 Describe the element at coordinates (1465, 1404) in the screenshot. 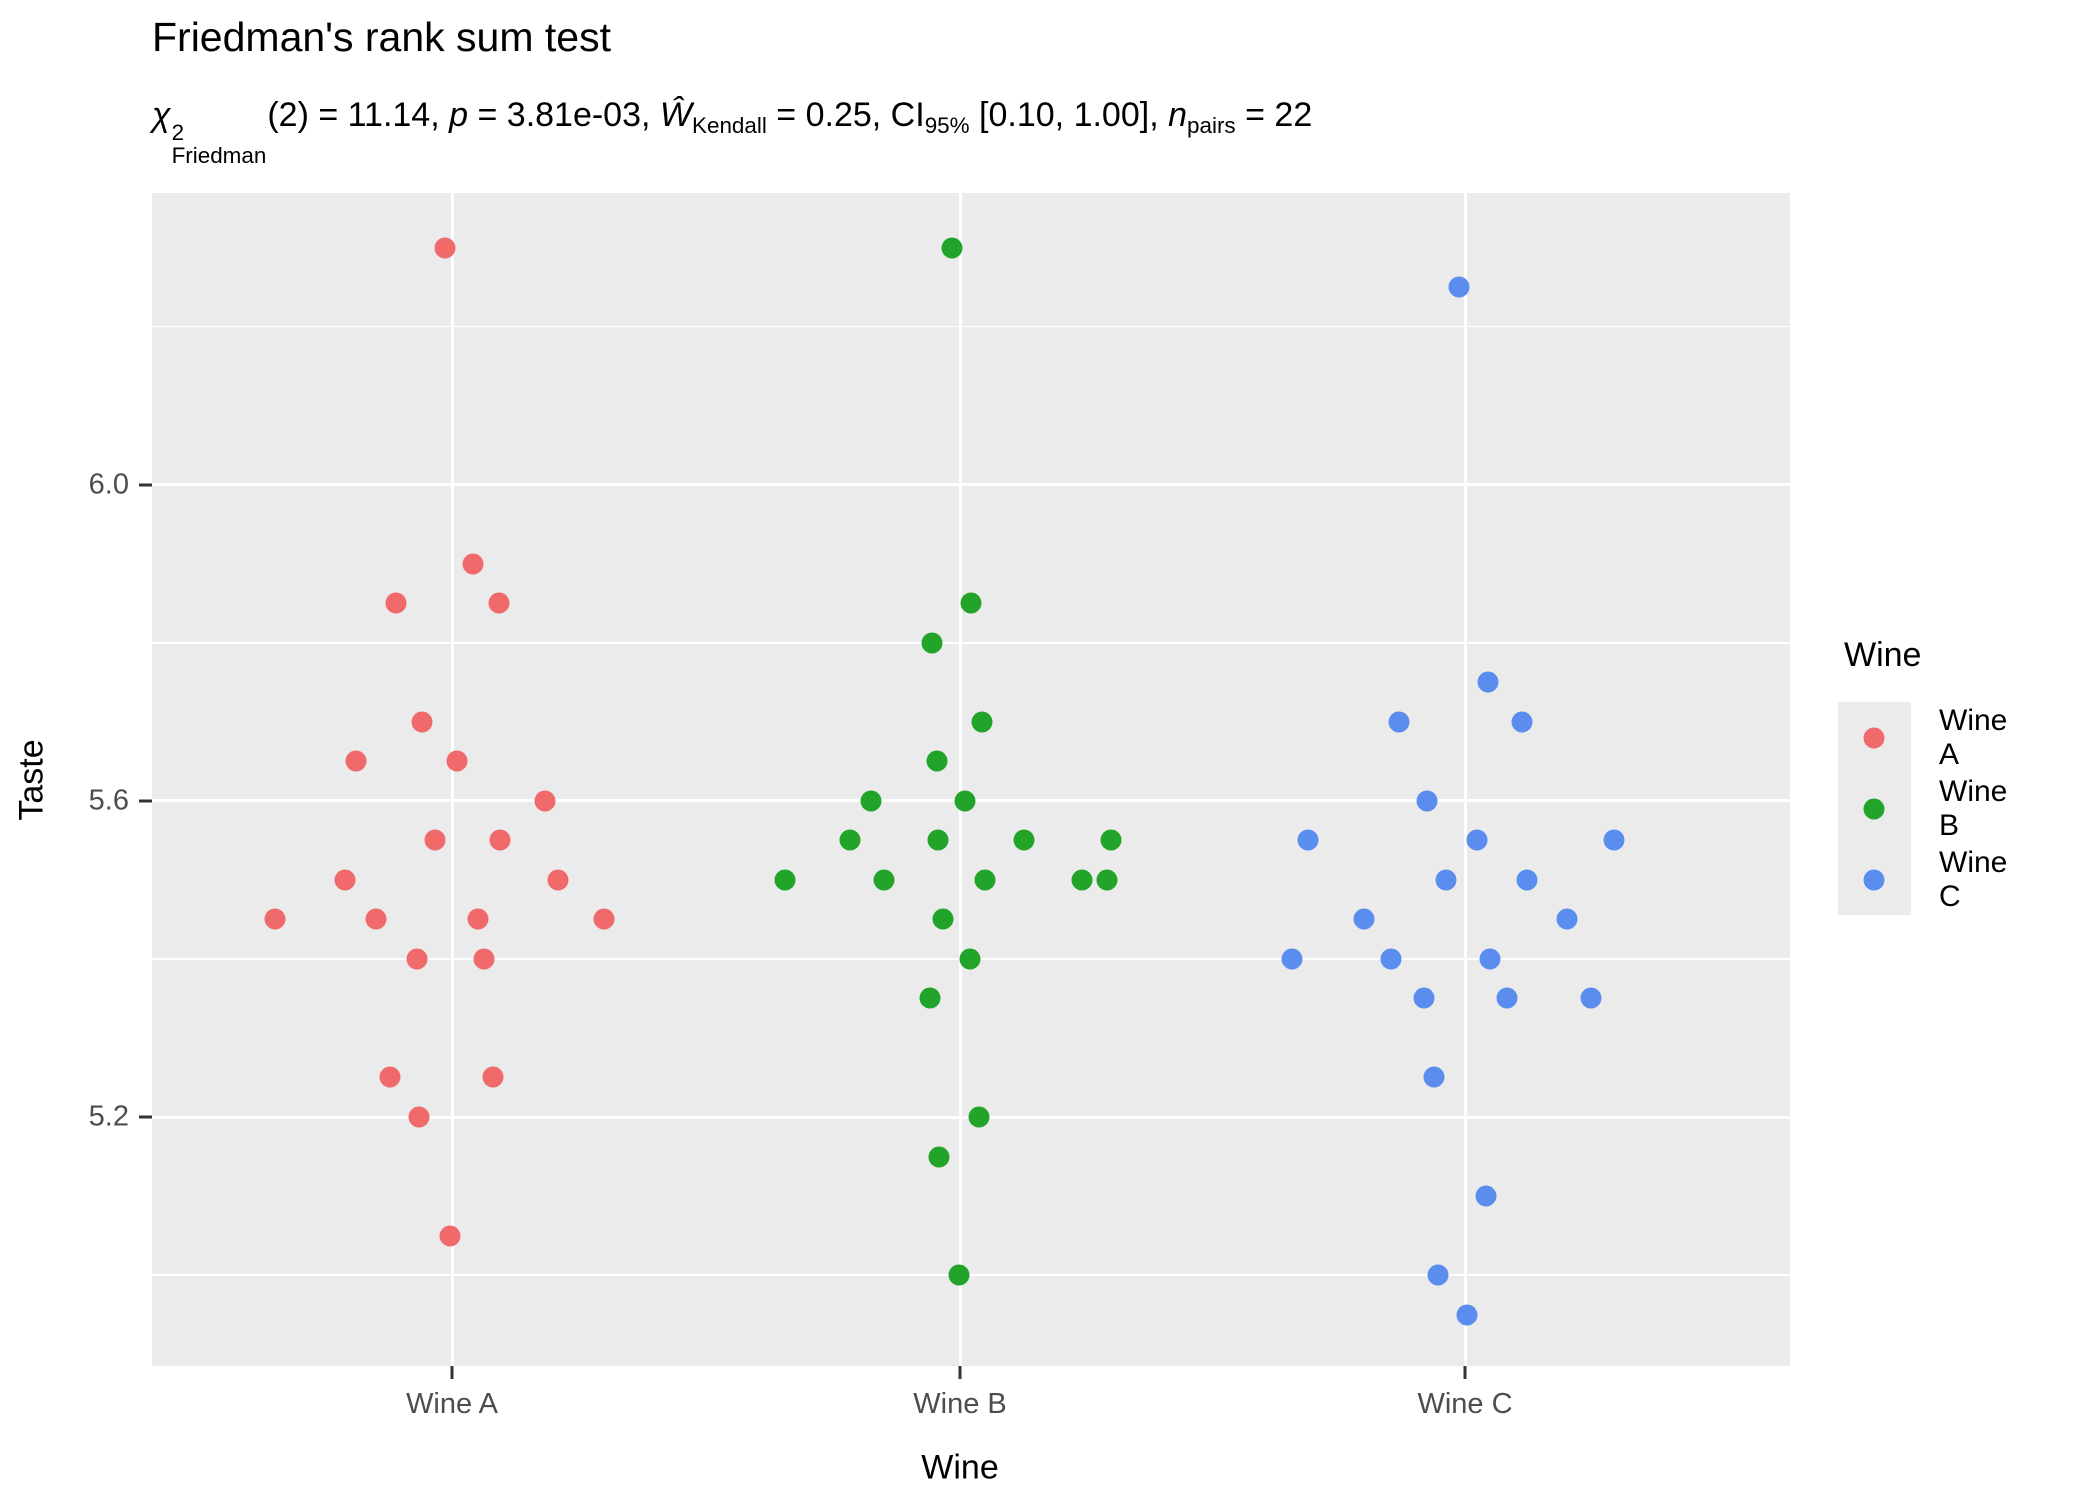

I see `x-tick-label: Wine C` at that location.